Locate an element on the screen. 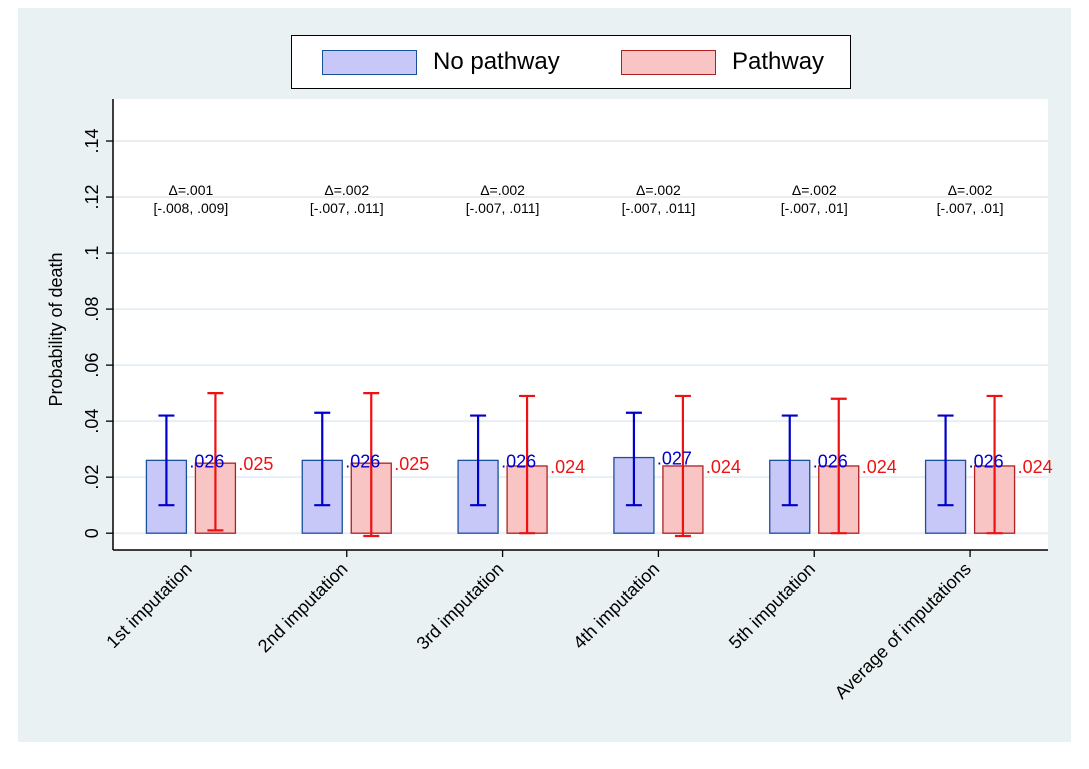  y-tick-label: .02 is located at coordinates (92, 477).